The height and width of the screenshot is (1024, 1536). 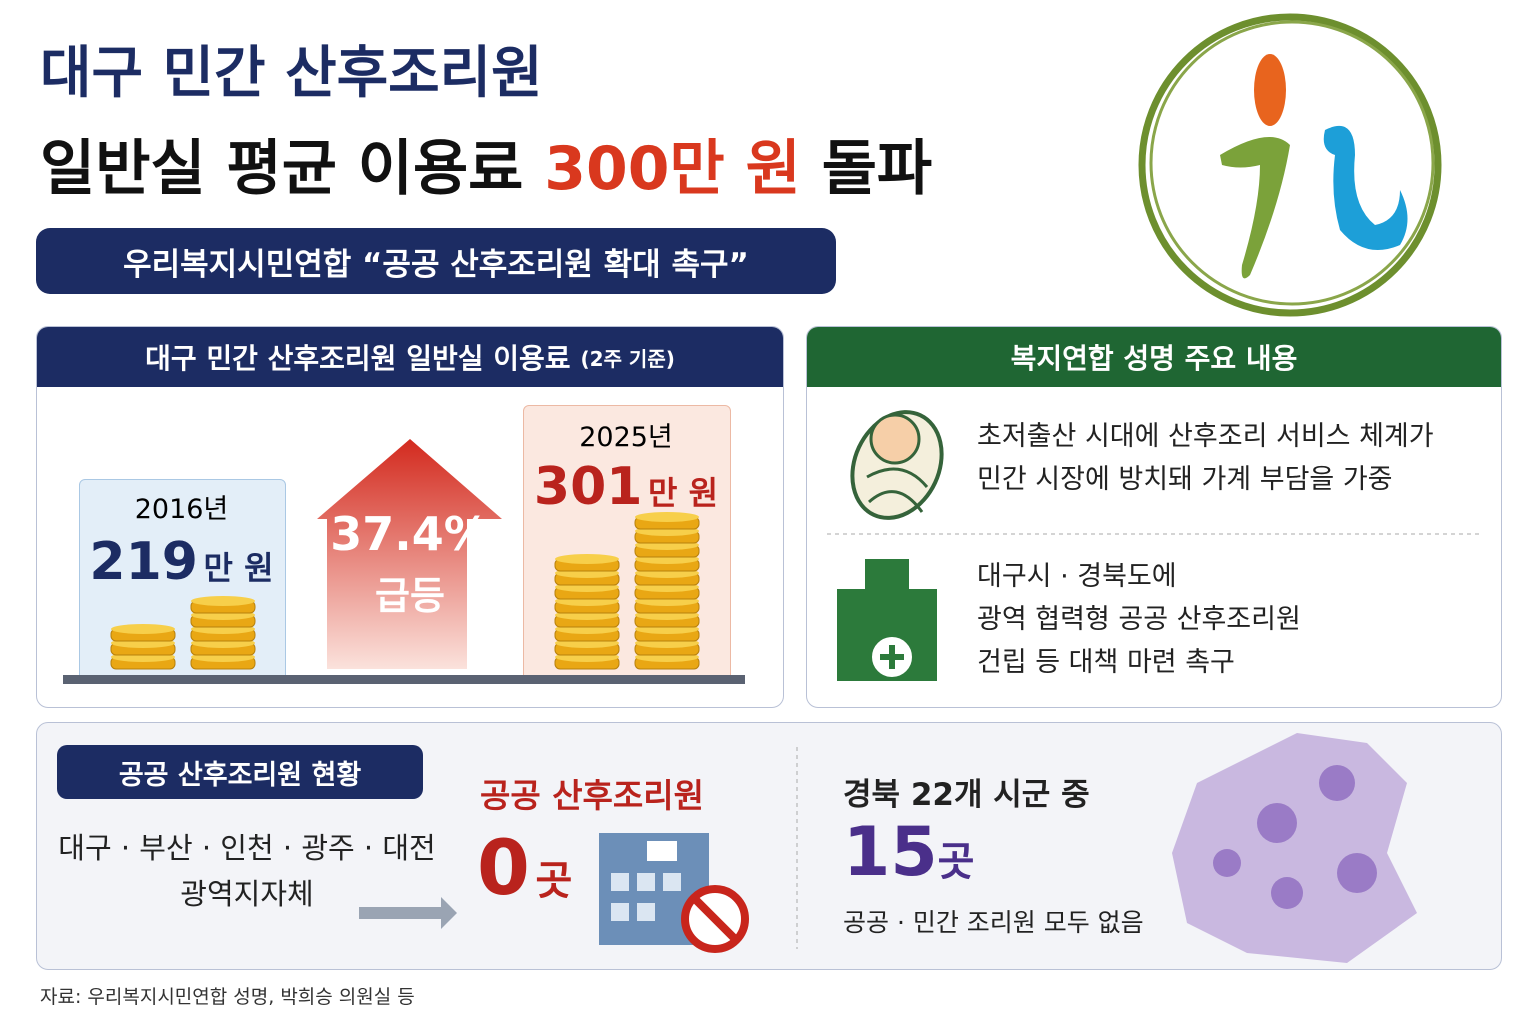 What do you see at coordinates (1185, 479) in the screenshot?
I see `statement-line: 민간 시장에 방치돼 가계 부담을 가중` at bounding box center [1185, 479].